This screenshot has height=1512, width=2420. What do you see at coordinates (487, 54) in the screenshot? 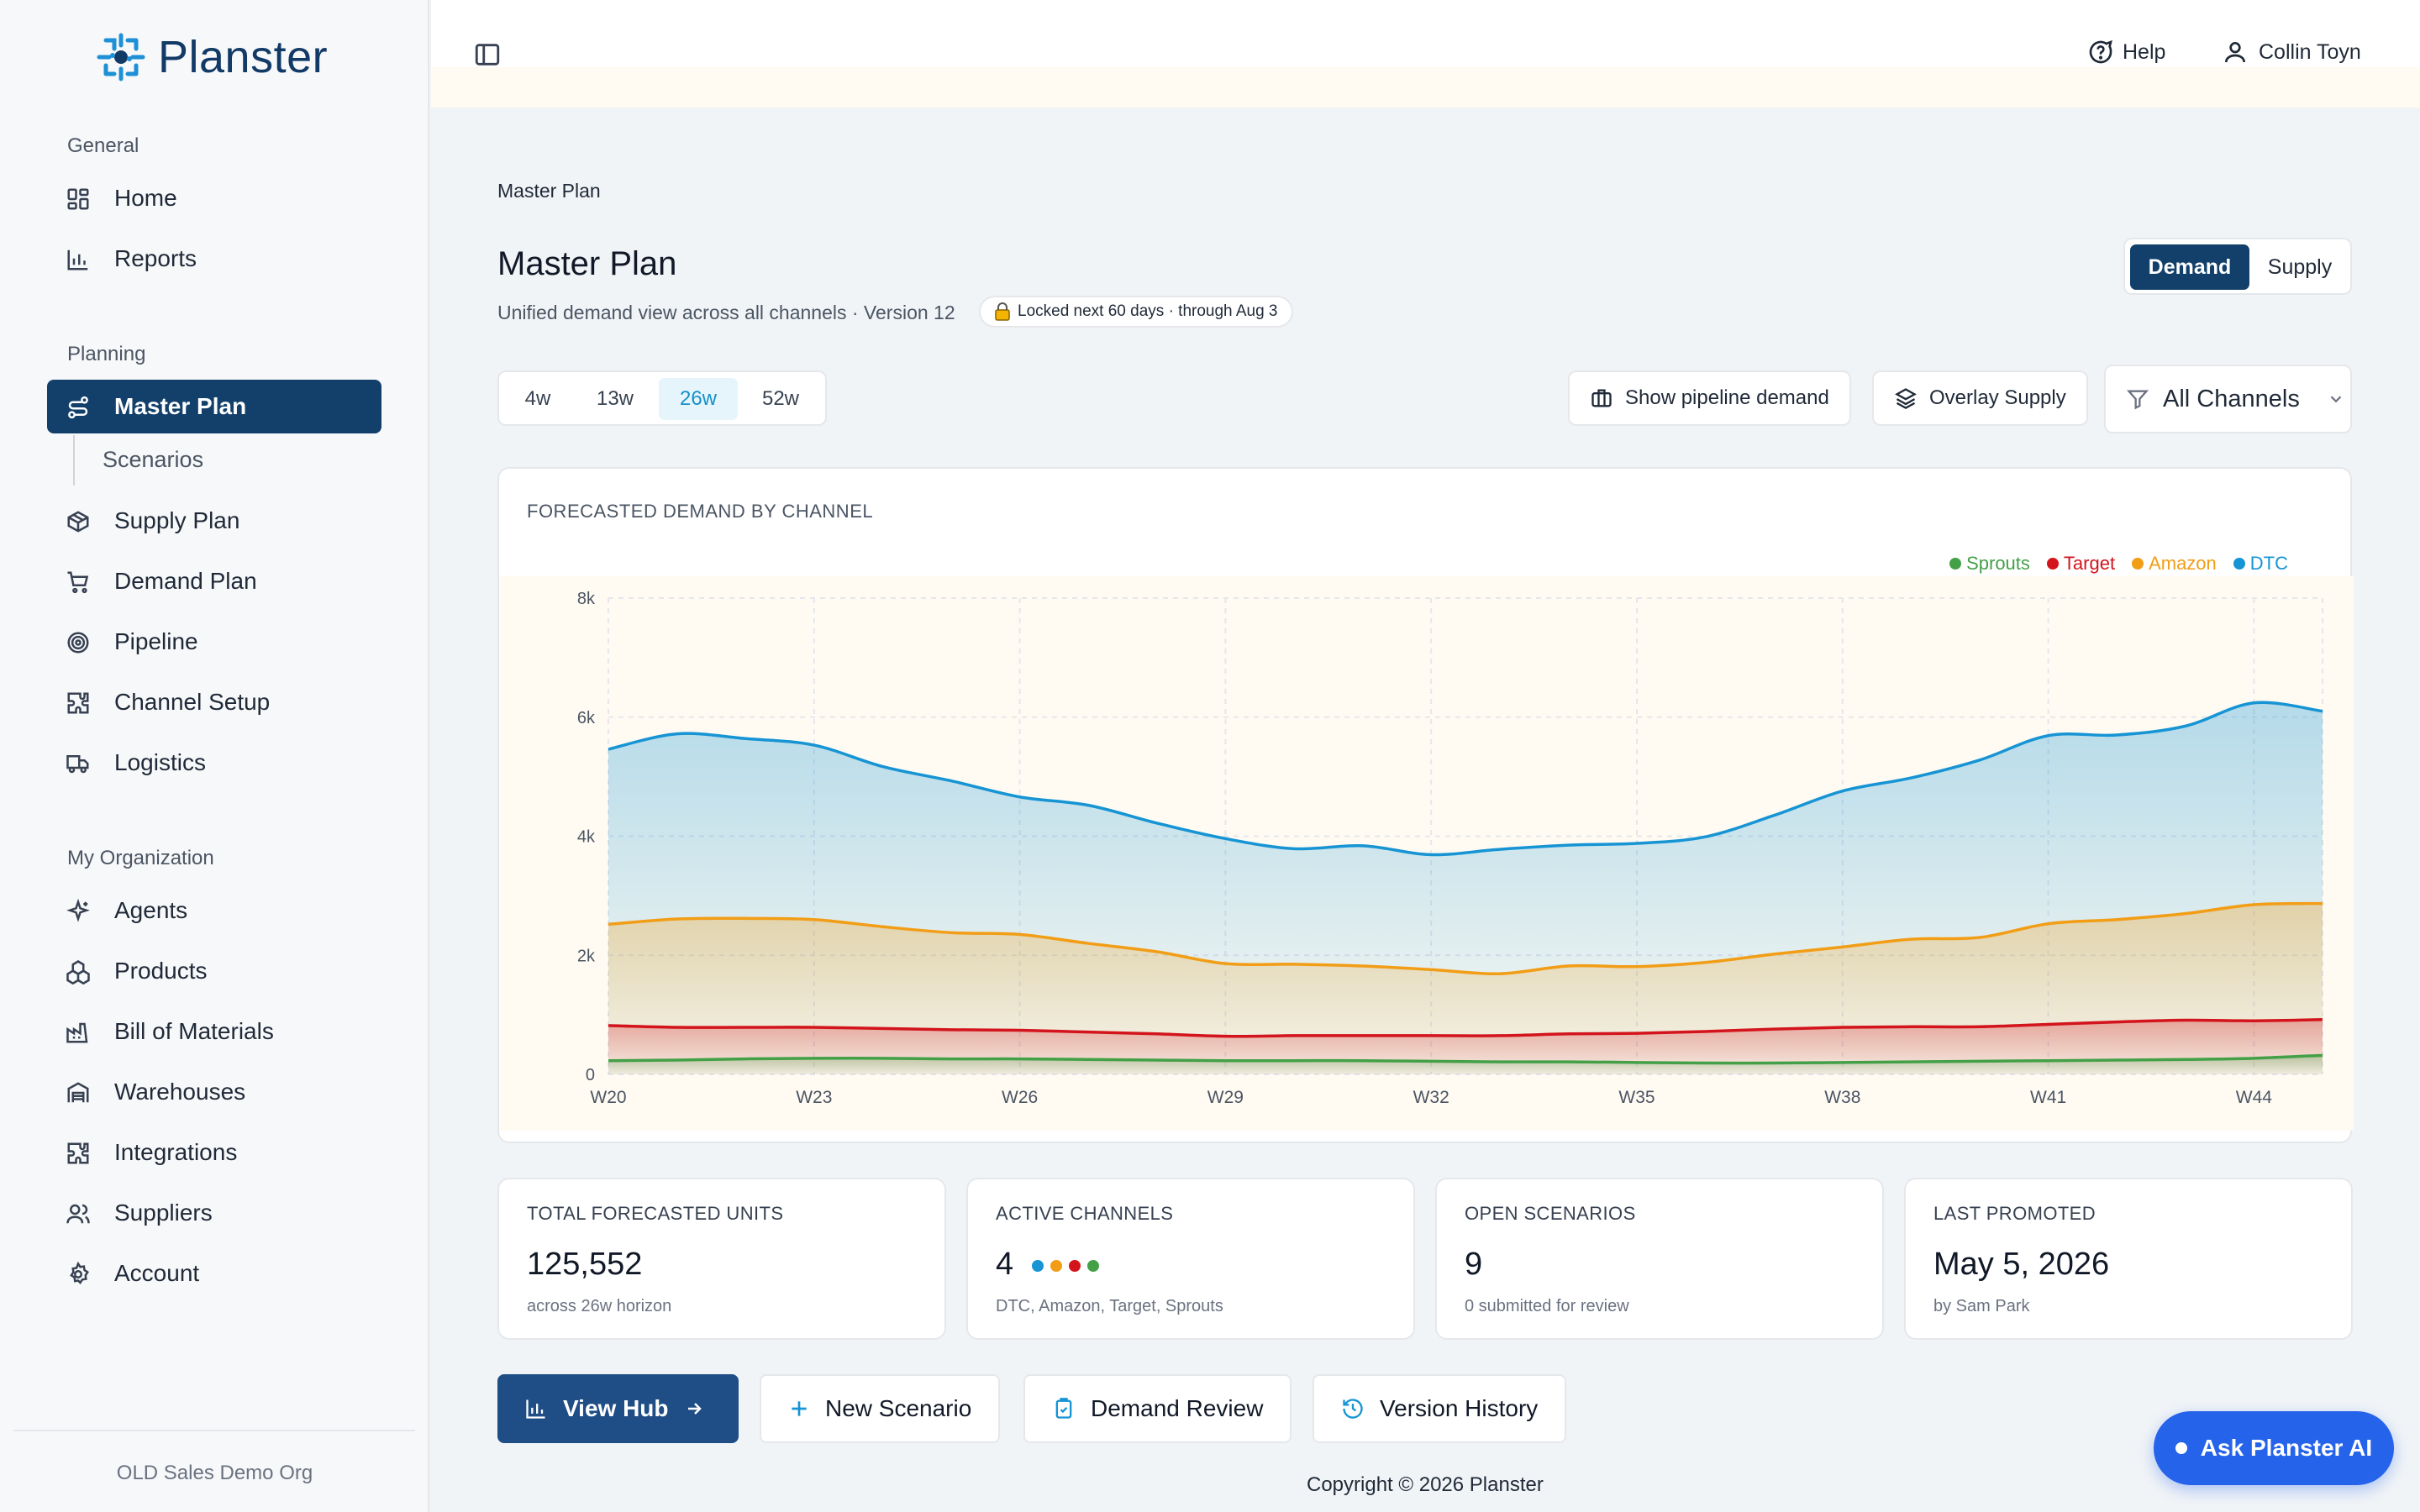
I see `sidebar-toggle-icon` at bounding box center [487, 54].